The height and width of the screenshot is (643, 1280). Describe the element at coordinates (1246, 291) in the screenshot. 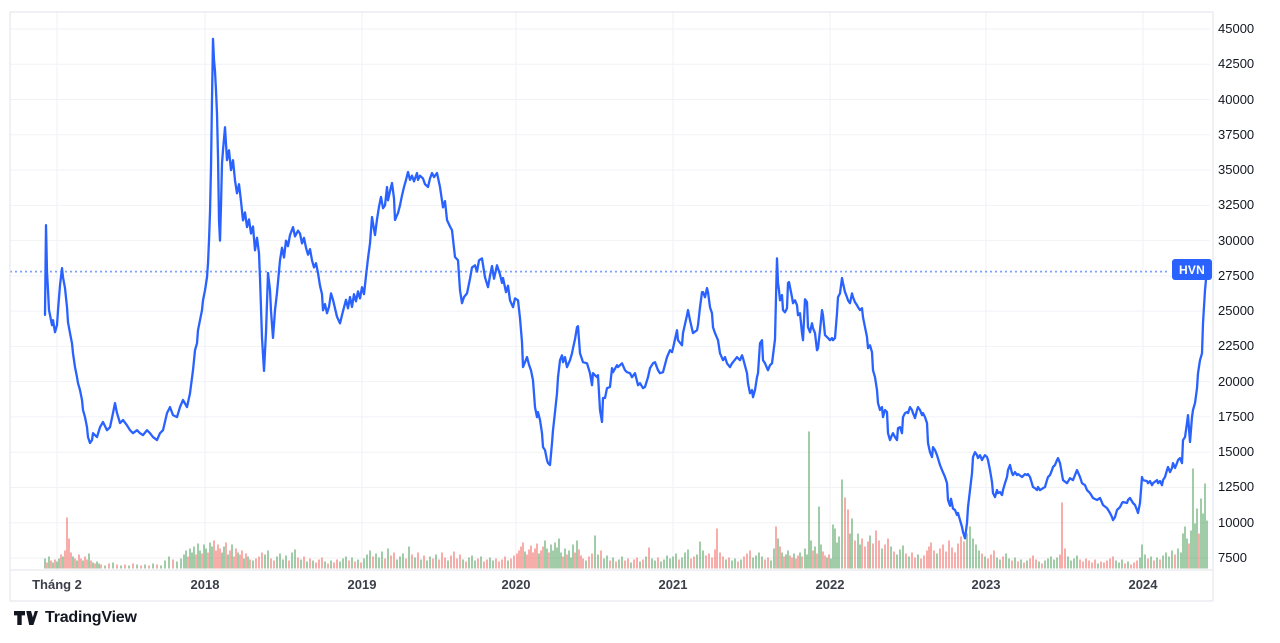

I see `price-axis-drag-area` at that location.